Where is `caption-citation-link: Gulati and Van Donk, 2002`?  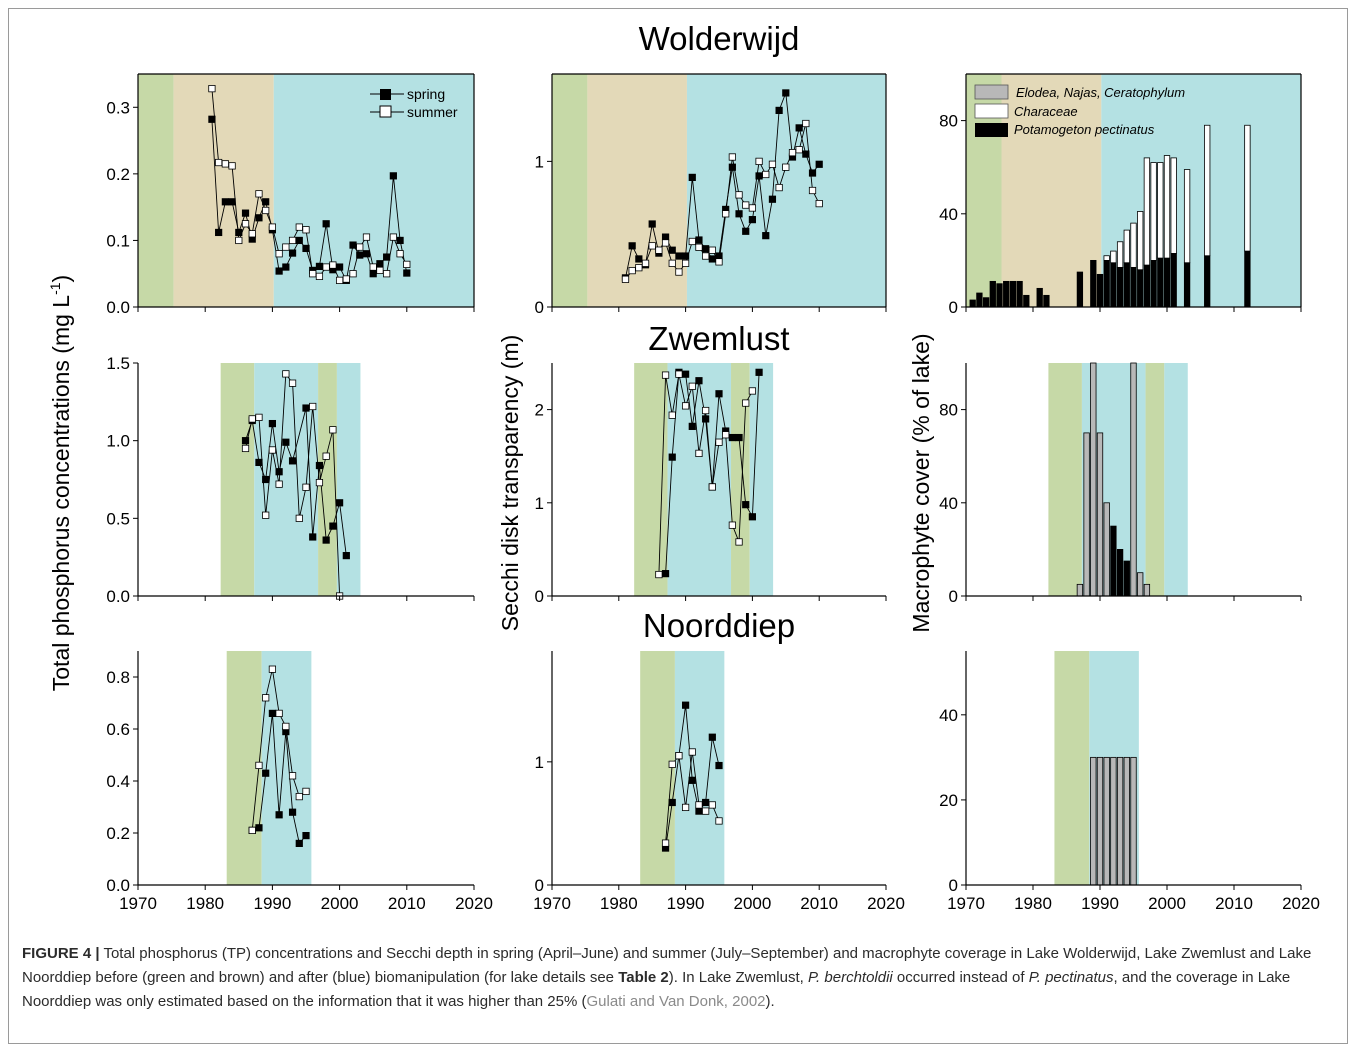 caption-citation-link: Gulati and Van Donk, 2002 is located at coordinates (676, 1001).